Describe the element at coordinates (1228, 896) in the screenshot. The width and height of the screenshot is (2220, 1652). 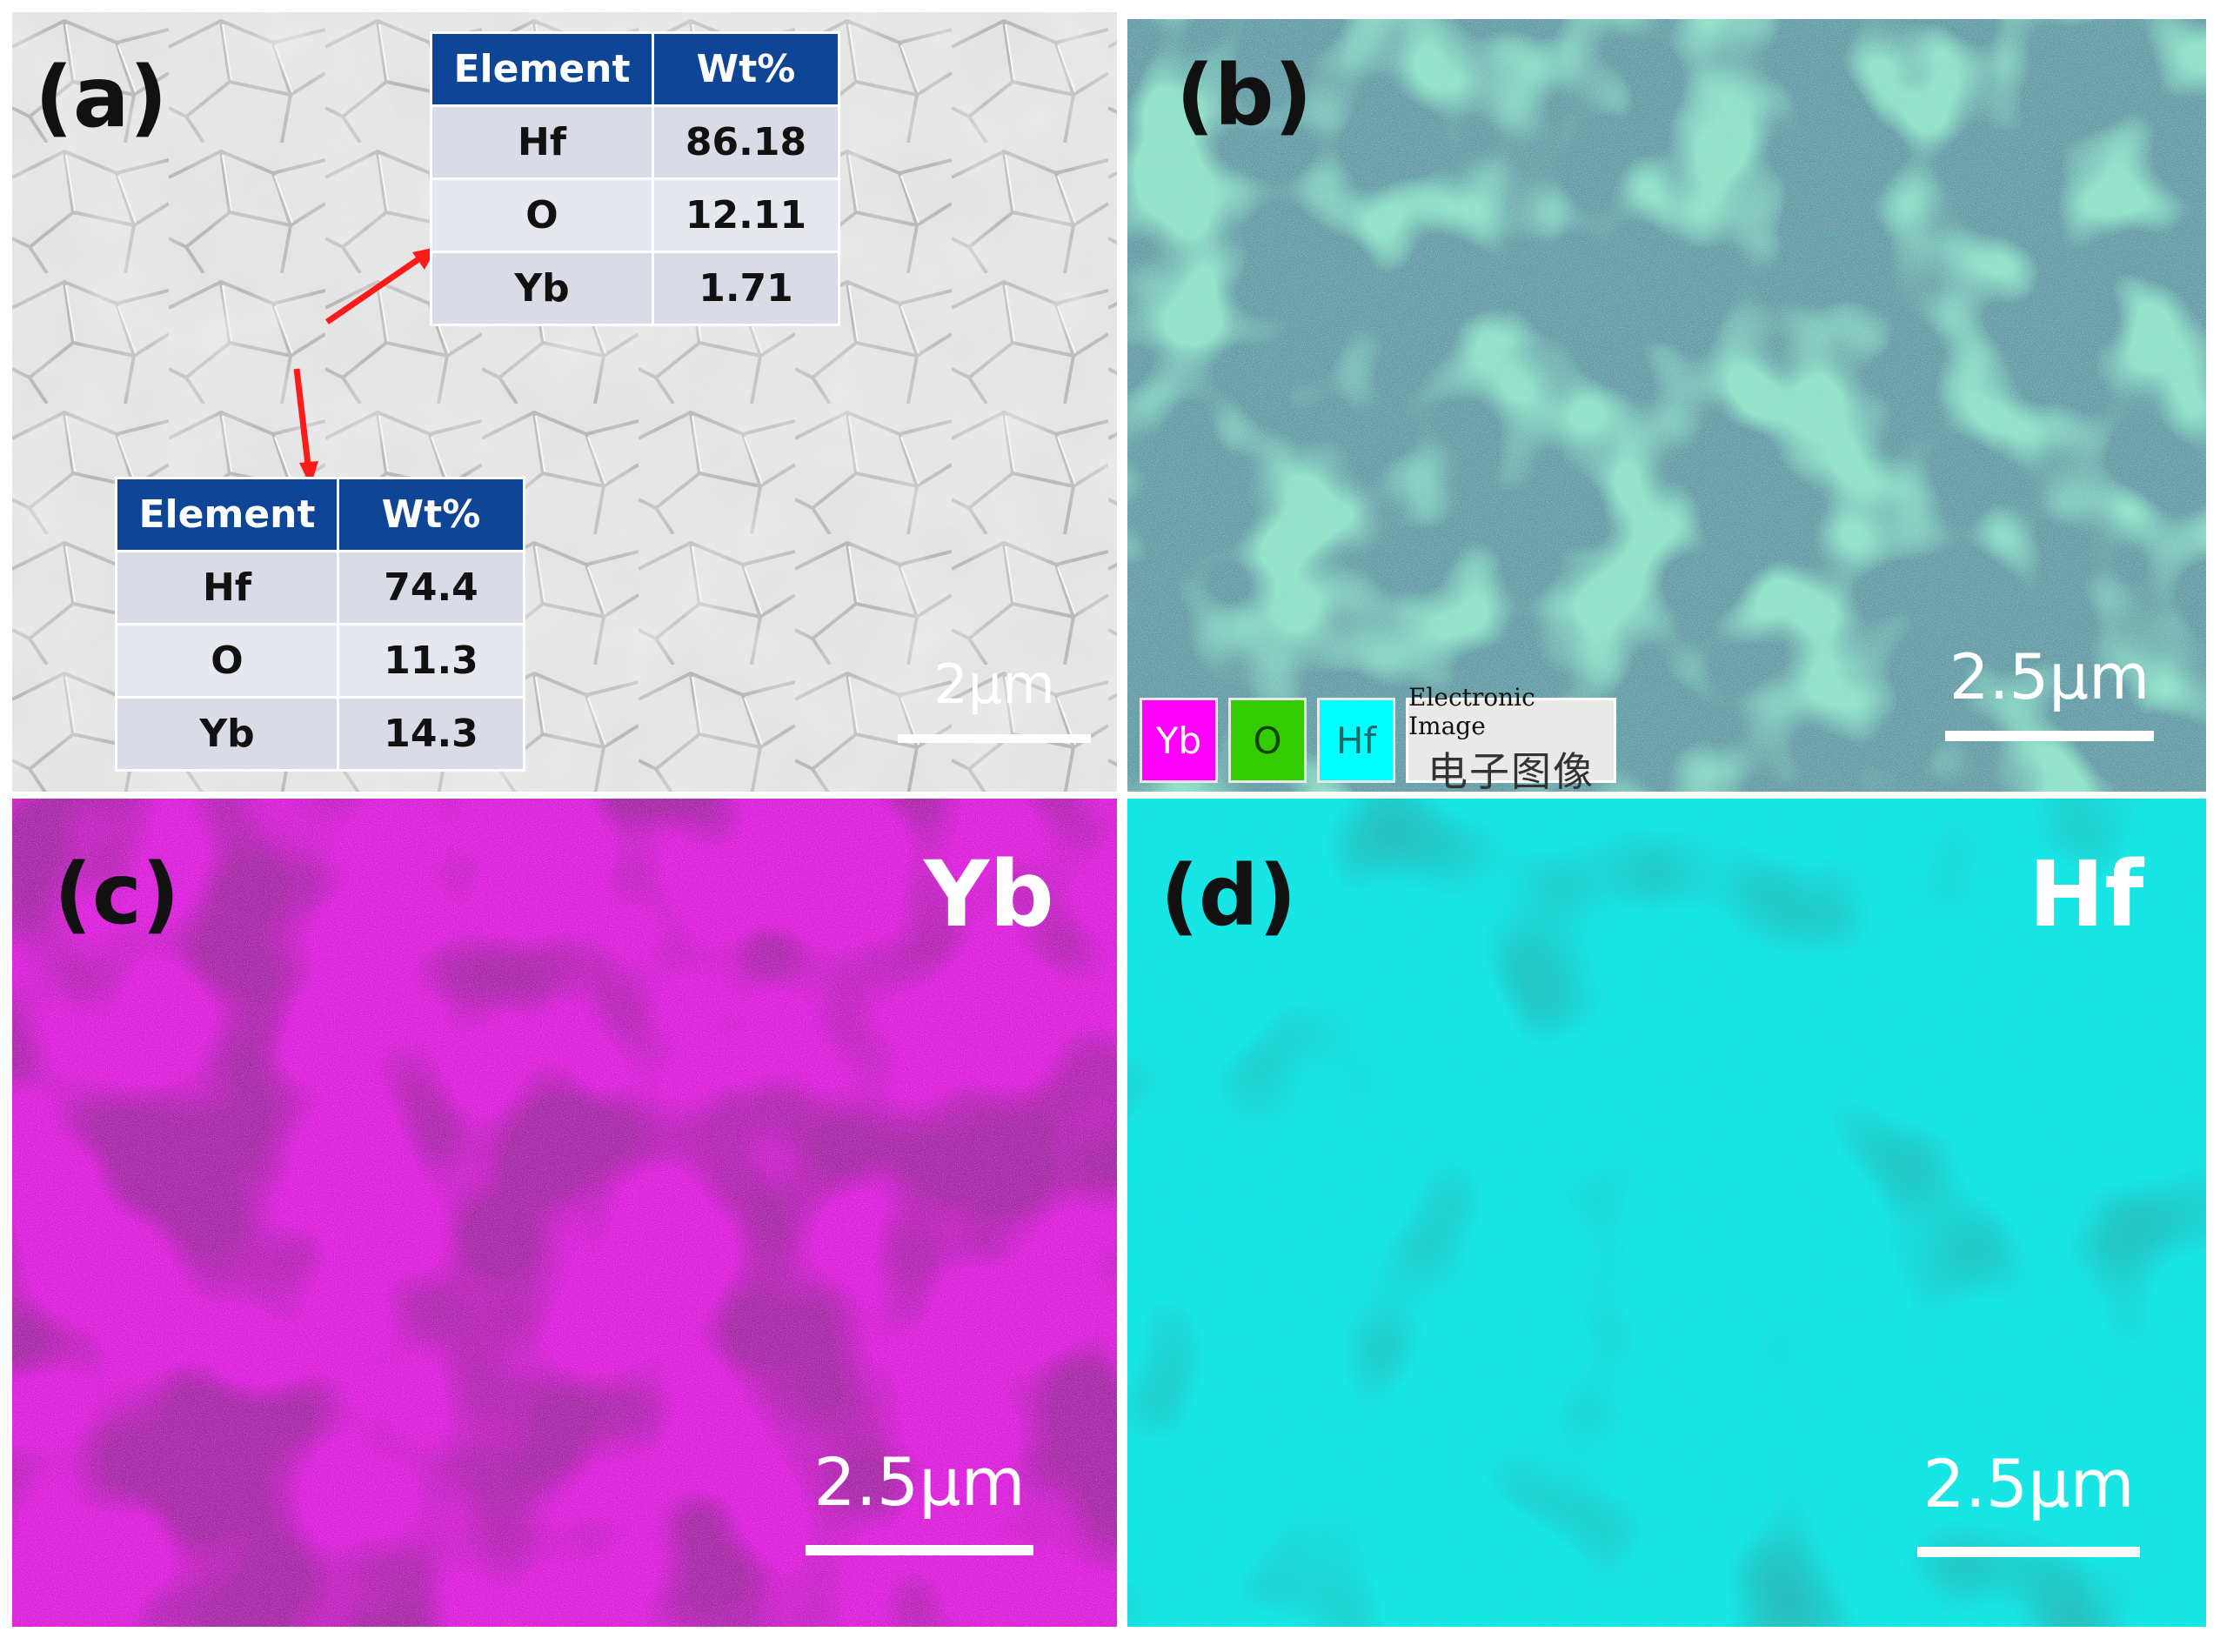
I see `panel-d-label: (d)` at that location.